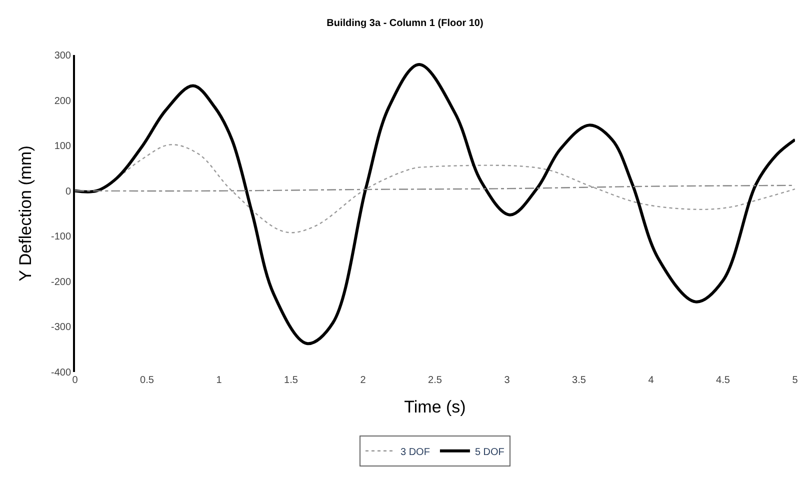 The image size is (810, 479). What do you see at coordinates (61, 328) in the screenshot?
I see `y-tick-label: -300` at bounding box center [61, 328].